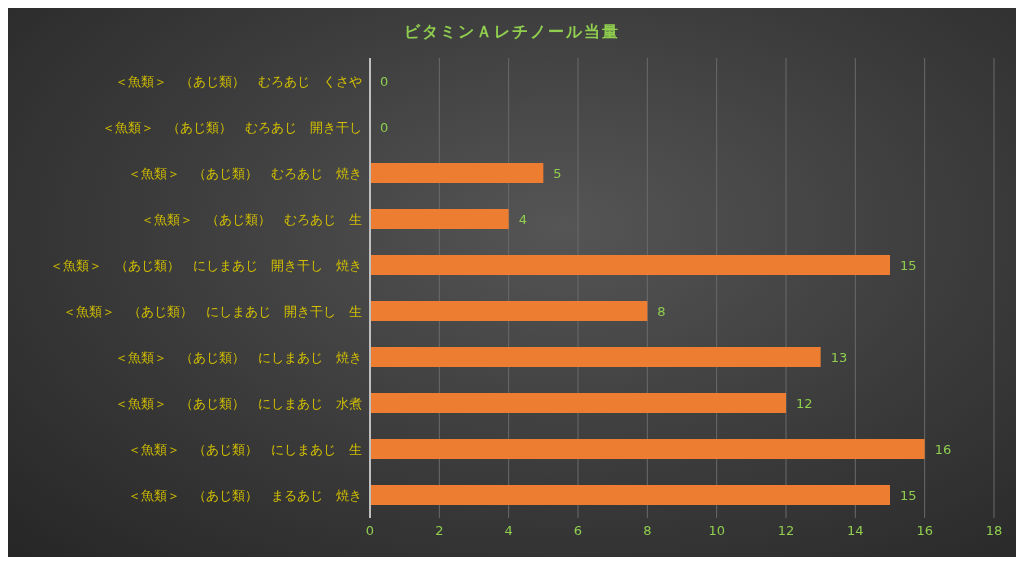  Describe the element at coordinates (522, 219) in the screenshot. I see `data-label: 4` at that location.